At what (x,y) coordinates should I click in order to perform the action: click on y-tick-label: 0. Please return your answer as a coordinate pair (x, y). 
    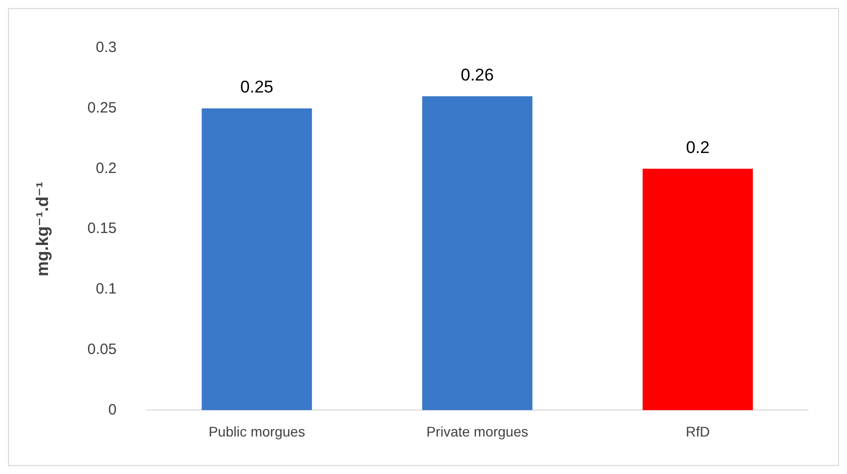
    Looking at the image, I should click on (112, 409).